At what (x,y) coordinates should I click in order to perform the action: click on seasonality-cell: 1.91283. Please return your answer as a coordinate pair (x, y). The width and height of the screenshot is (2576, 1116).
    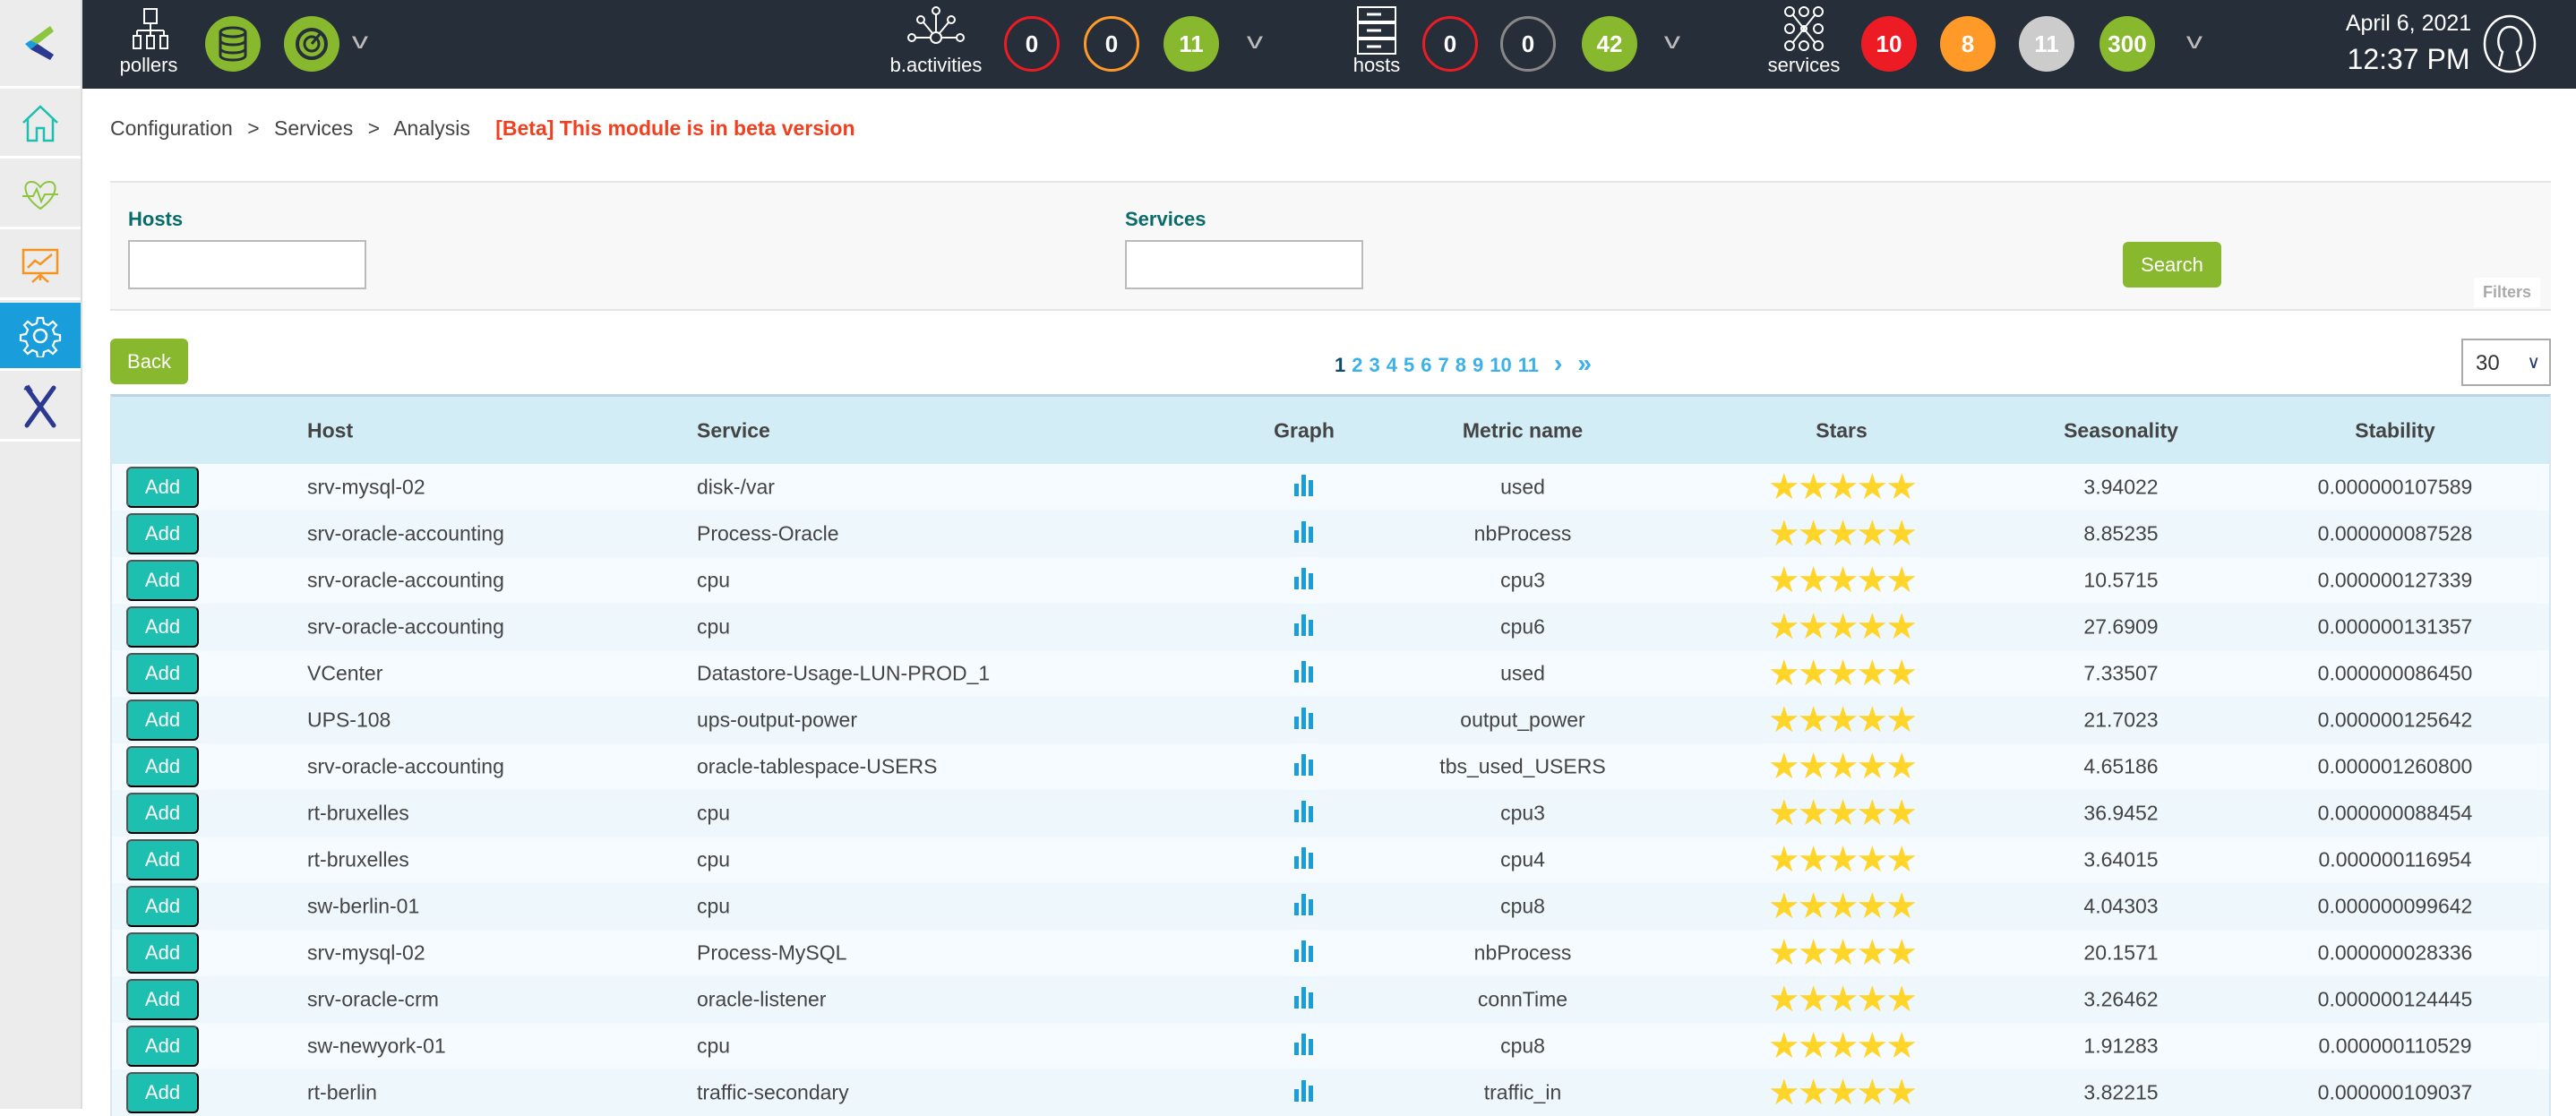
    Looking at the image, I should click on (2121, 1046).